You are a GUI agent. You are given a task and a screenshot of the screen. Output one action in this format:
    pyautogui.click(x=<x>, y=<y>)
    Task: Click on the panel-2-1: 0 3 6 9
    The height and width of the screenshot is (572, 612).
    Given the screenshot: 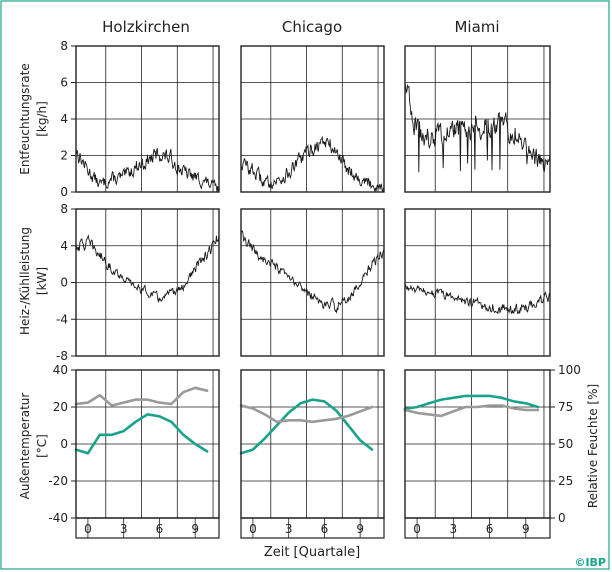 What is the action you would take?
    pyautogui.click(x=312, y=454)
    